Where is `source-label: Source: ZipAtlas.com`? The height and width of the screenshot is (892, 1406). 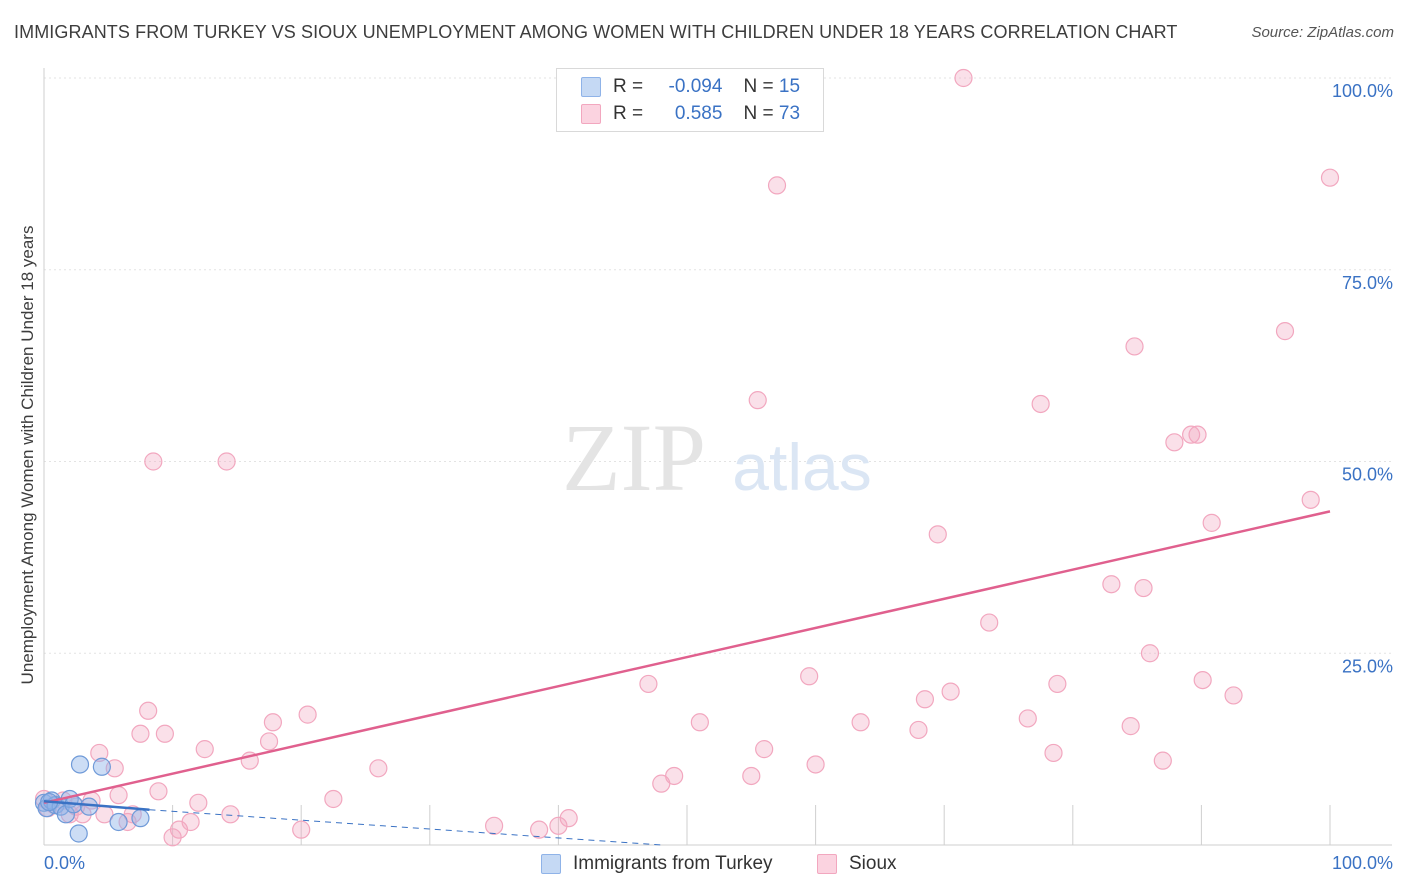
source-label: Source: ZipAtlas.com is located at coordinates (1322, 32).